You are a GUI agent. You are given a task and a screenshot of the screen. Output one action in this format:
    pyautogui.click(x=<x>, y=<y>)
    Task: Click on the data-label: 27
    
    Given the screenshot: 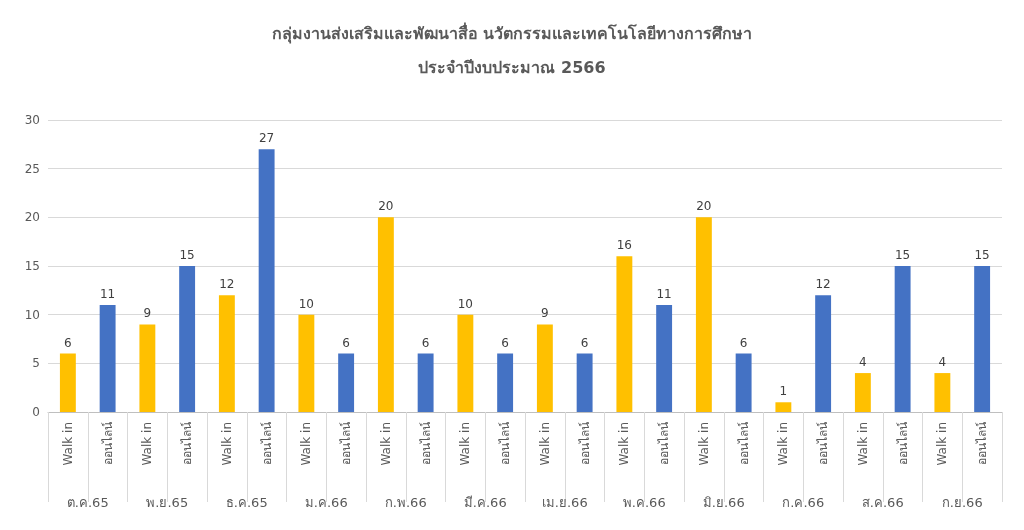 What is the action you would take?
    pyautogui.click(x=266, y=138)
    